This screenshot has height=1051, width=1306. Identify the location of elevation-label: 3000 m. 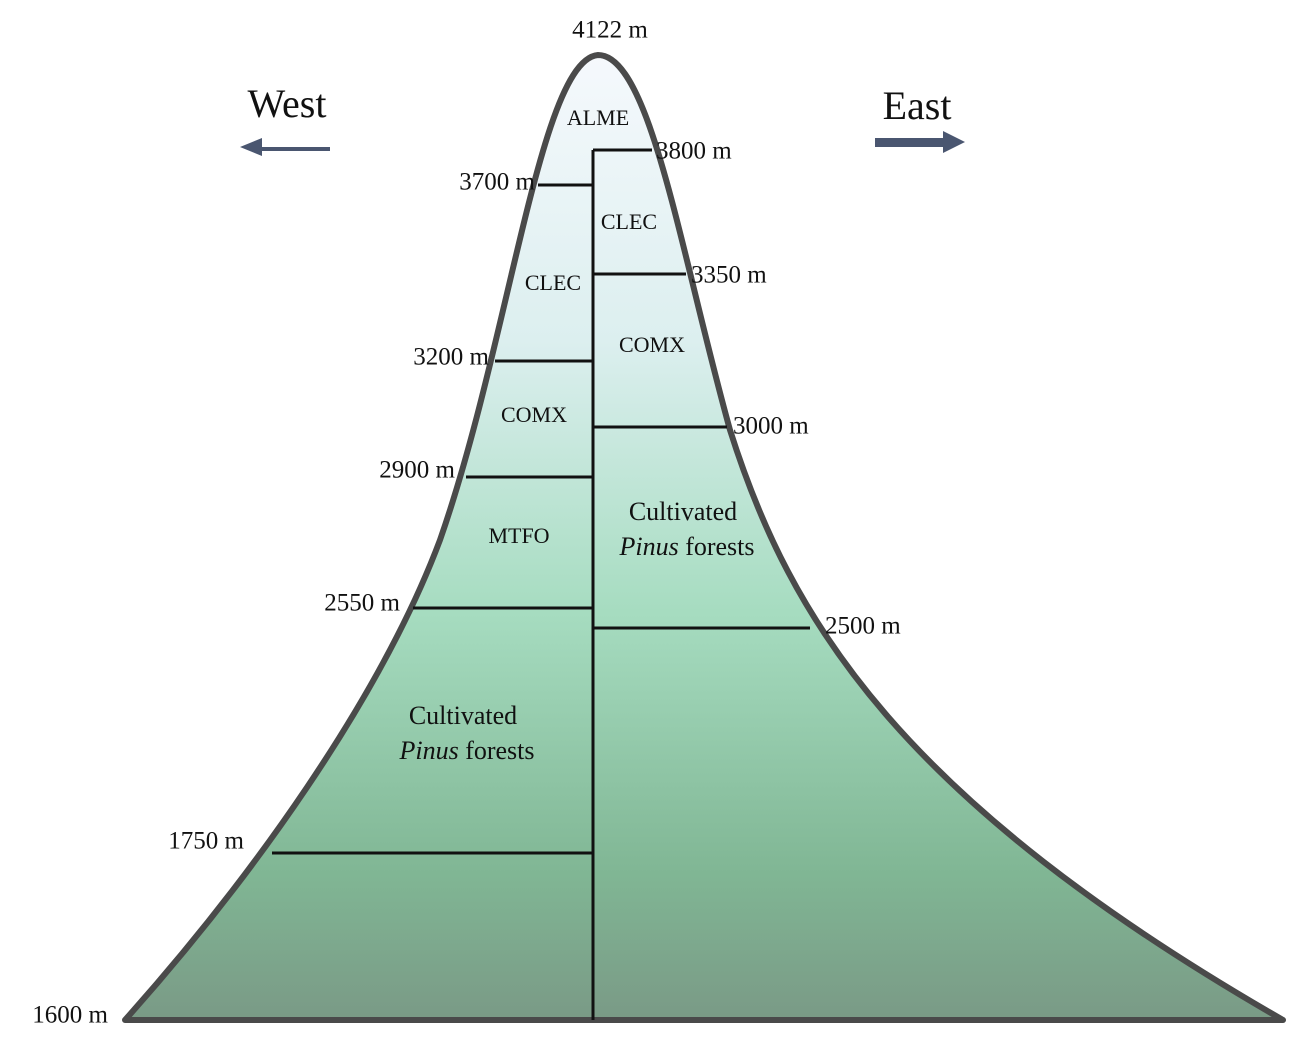
(771, 426).